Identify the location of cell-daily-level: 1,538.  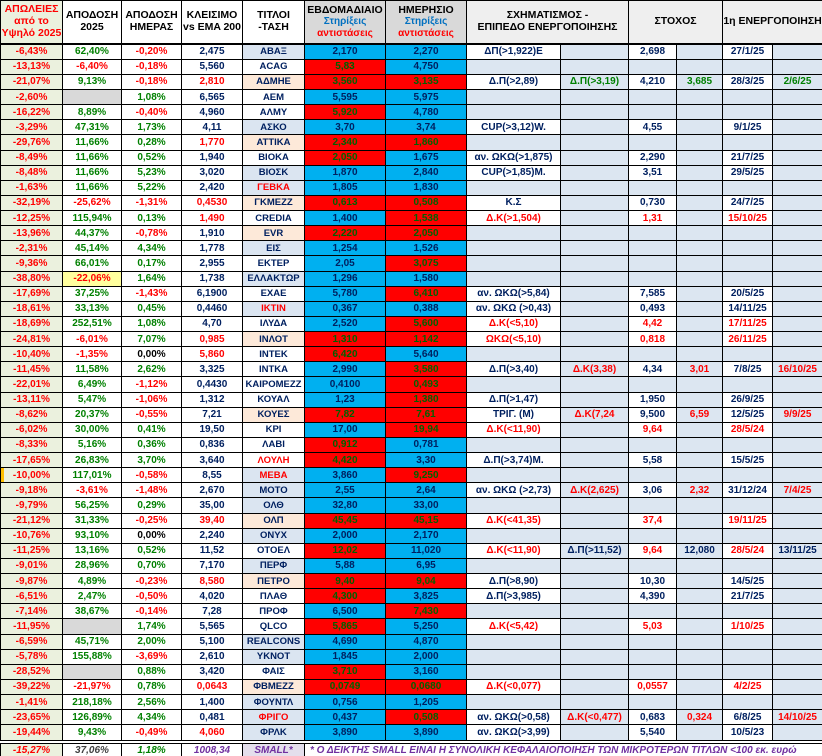
(426, 218).